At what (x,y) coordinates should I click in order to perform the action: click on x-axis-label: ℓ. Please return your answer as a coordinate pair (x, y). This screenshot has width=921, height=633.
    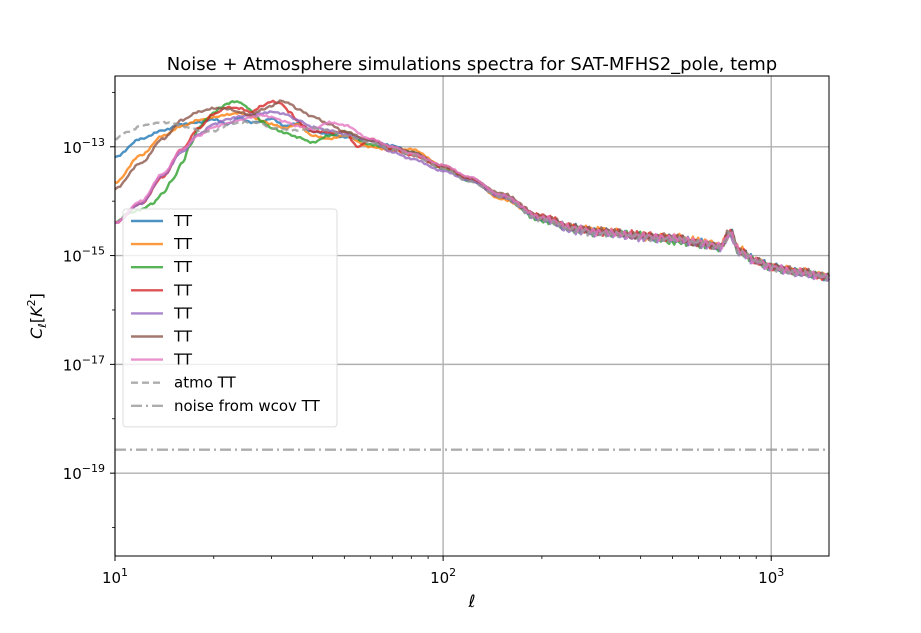
    Looking at the image, I should click on (471, 602).